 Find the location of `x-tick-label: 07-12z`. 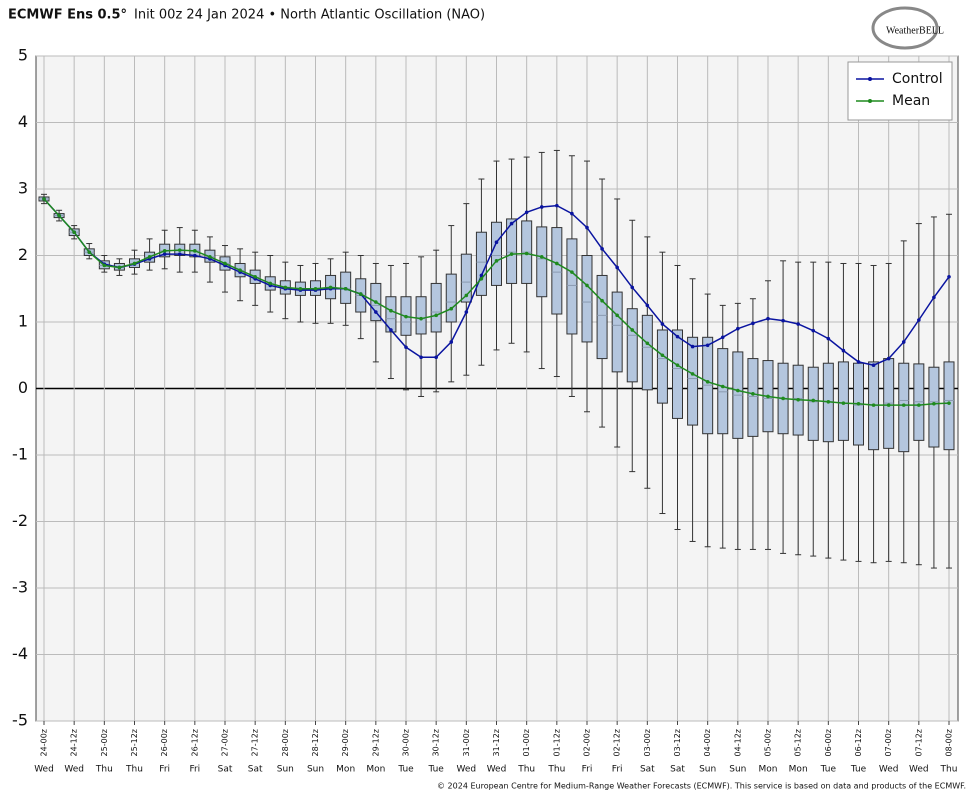

x-tick-label: 07-12z is located at coordinates (918, 742).